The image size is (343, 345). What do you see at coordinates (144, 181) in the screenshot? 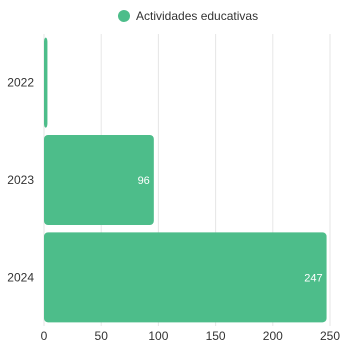
I see `data-label: 96` at bounding box center [144, 181].